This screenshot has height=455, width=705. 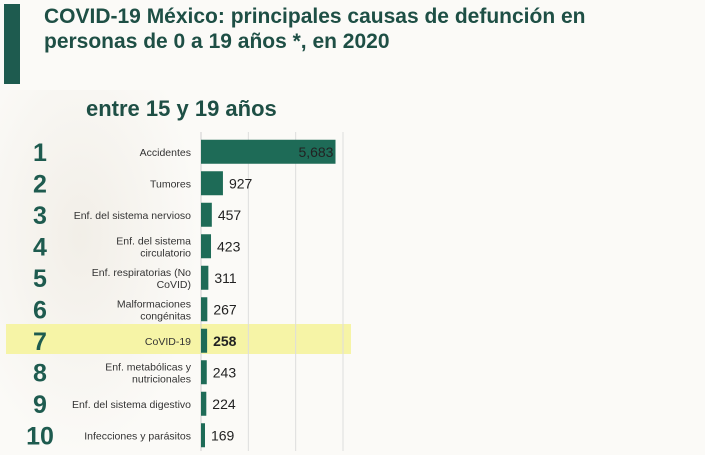 What do you see at coordinates (241, 183) in the screenshot?
I see `value-label: 927` at bounding box center [241, 183].